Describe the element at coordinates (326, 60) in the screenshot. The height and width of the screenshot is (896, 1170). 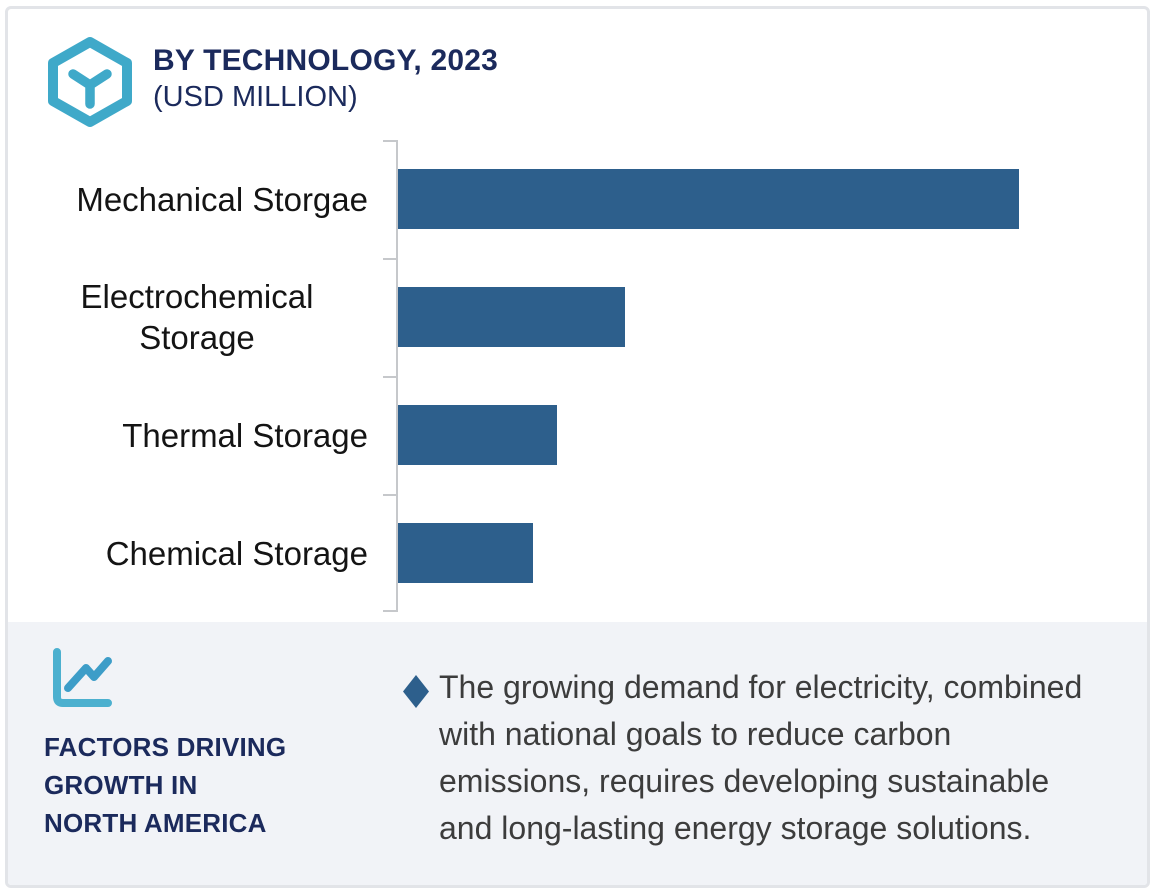
I see `chart-title: BY TECHNOLOGY, 2023` at that location.